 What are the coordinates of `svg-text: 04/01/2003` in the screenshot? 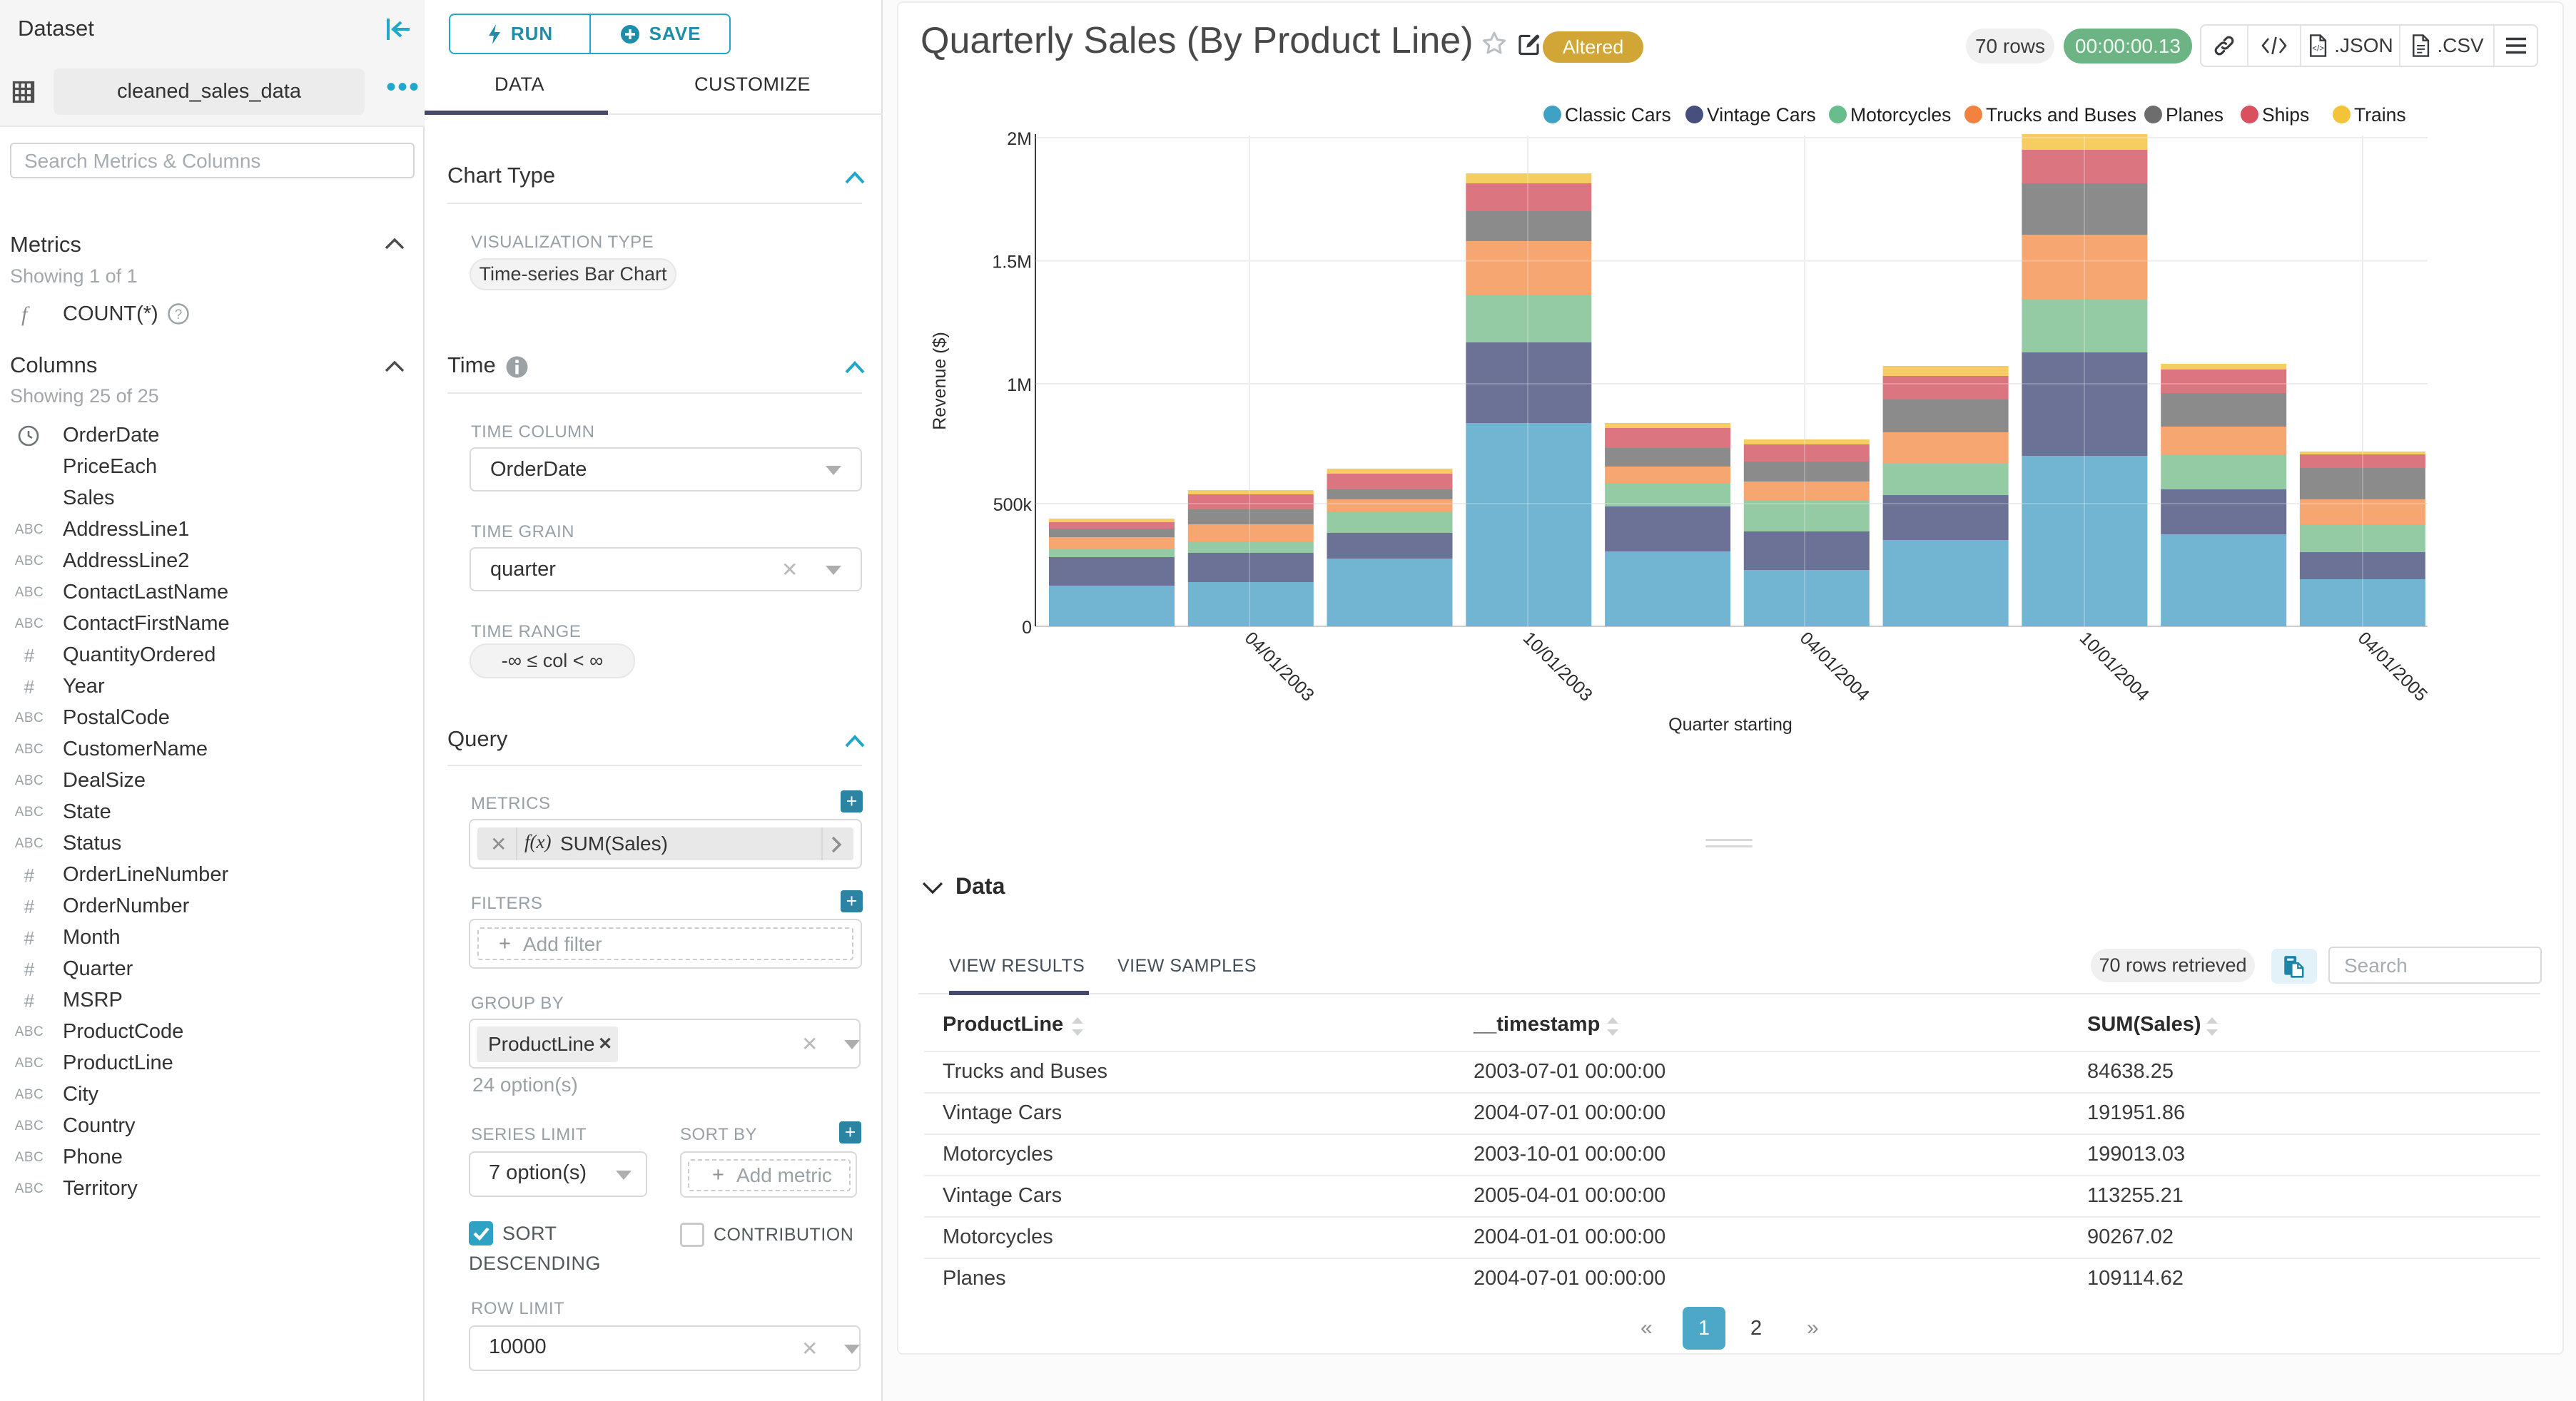 It's located at (1279, 666).